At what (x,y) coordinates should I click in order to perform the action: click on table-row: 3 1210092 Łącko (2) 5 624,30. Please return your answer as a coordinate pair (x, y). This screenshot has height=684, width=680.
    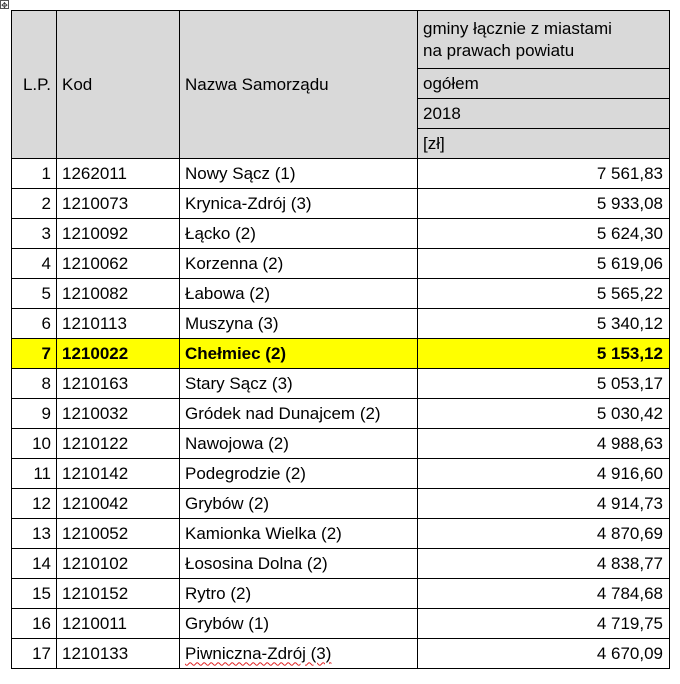
    Looking at the image, I should click on (340, 233).